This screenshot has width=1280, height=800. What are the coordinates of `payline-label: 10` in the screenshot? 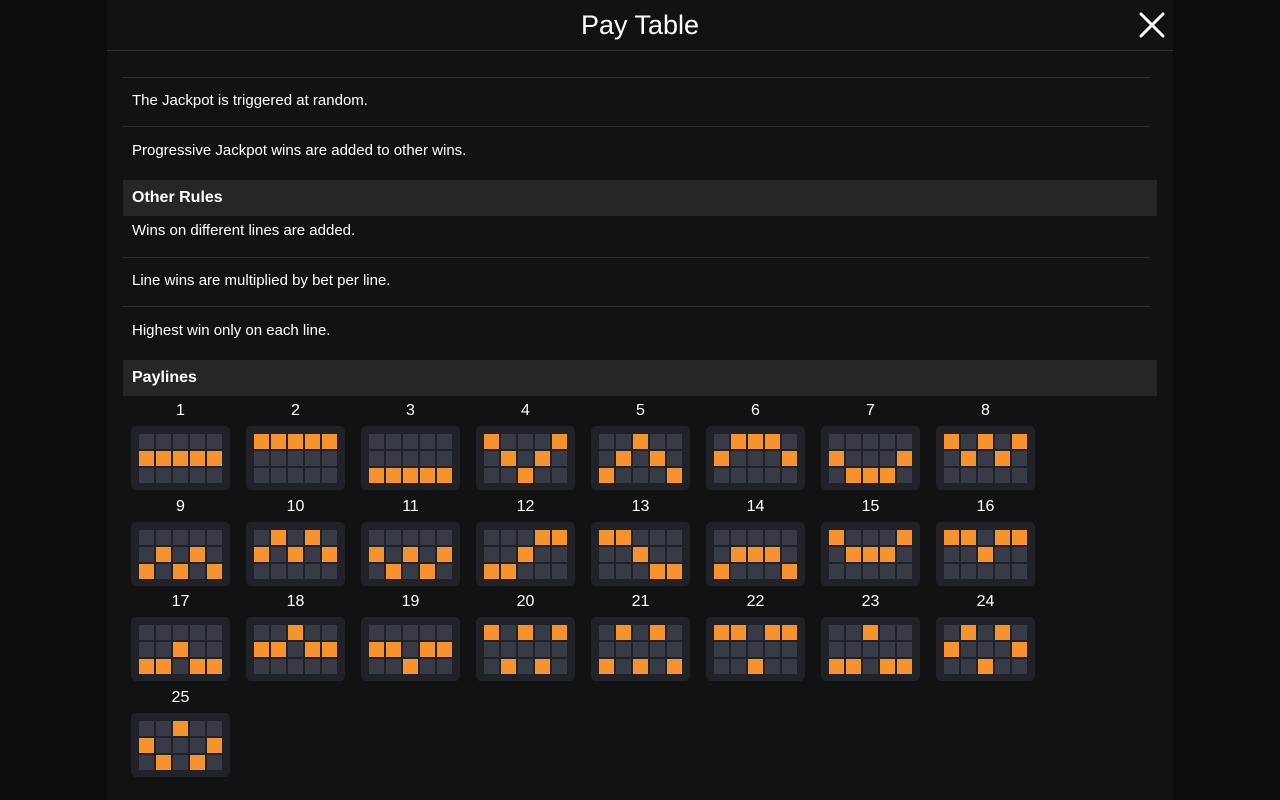 It's located at (295, 506).